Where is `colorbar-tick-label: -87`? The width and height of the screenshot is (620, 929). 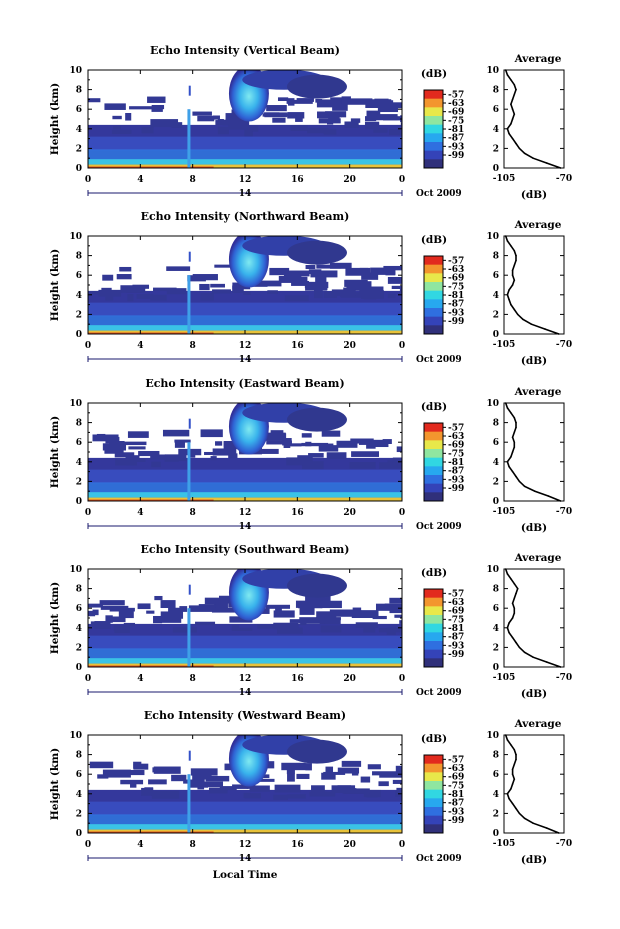
colorbar-tick-label: -87 is located at coordinates (456, 305).